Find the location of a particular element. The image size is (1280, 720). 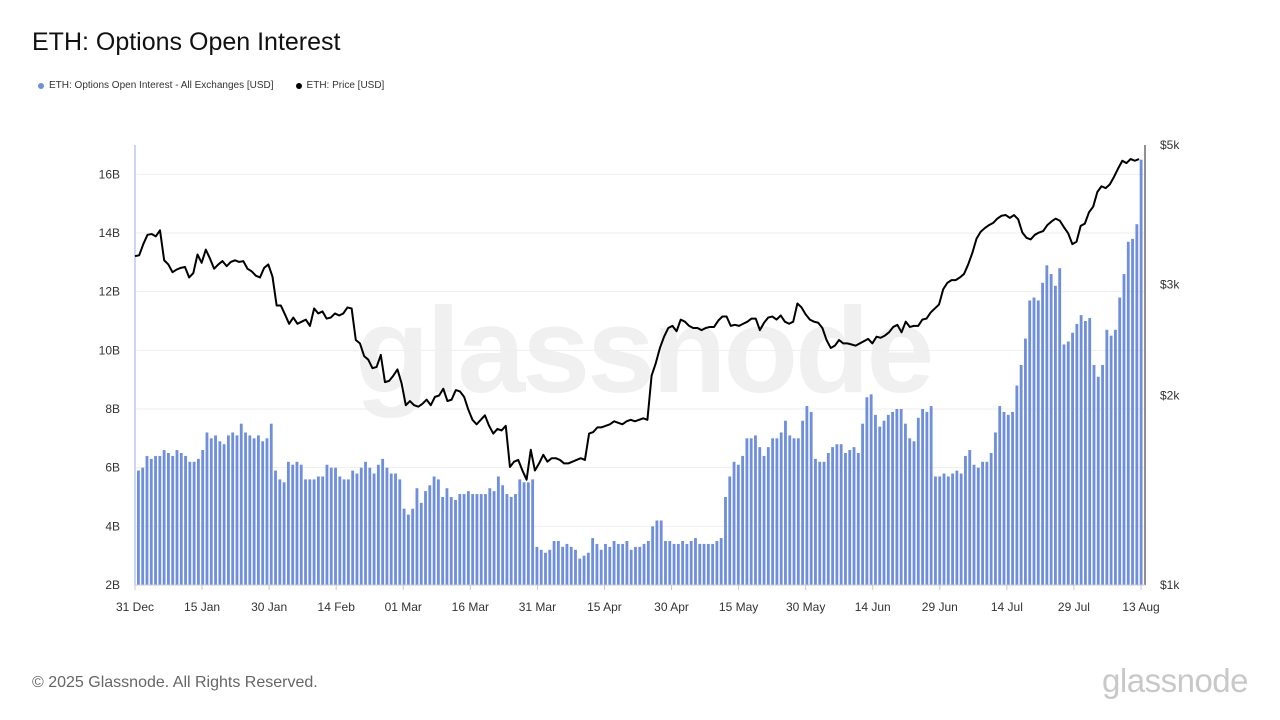

x-tick-label: 29 Jun is located at coordinates (940, 607).